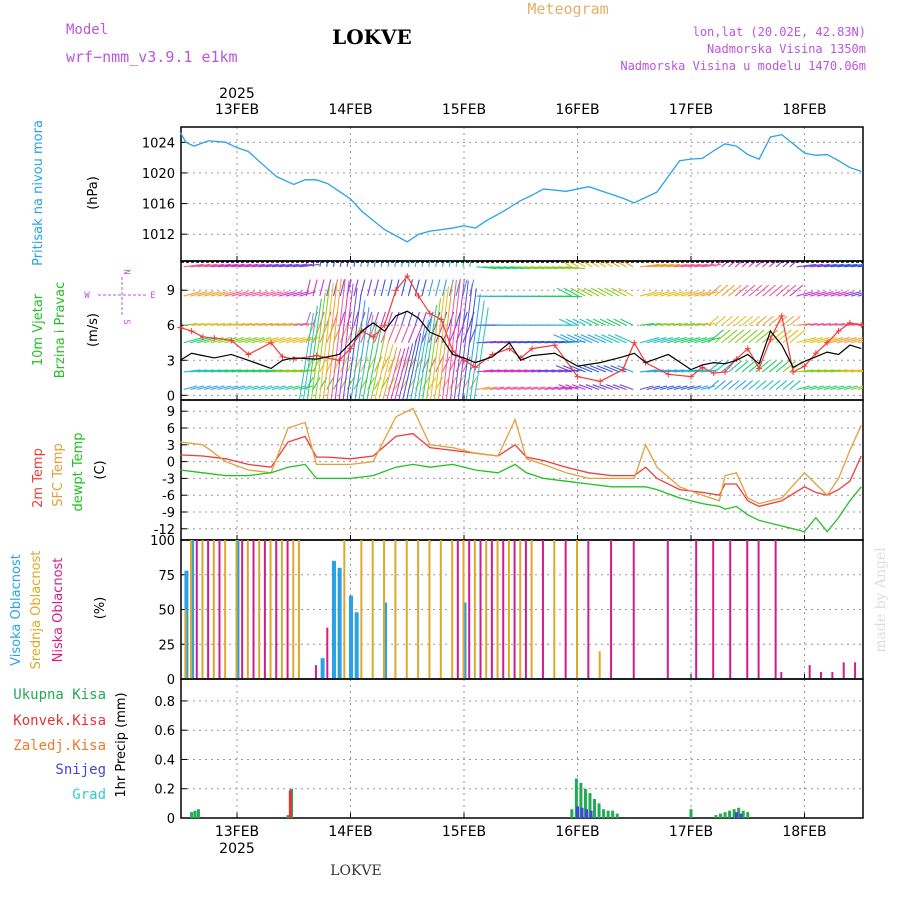  I want to click on precip-legend-graupel: Grad, so click(89, 795).